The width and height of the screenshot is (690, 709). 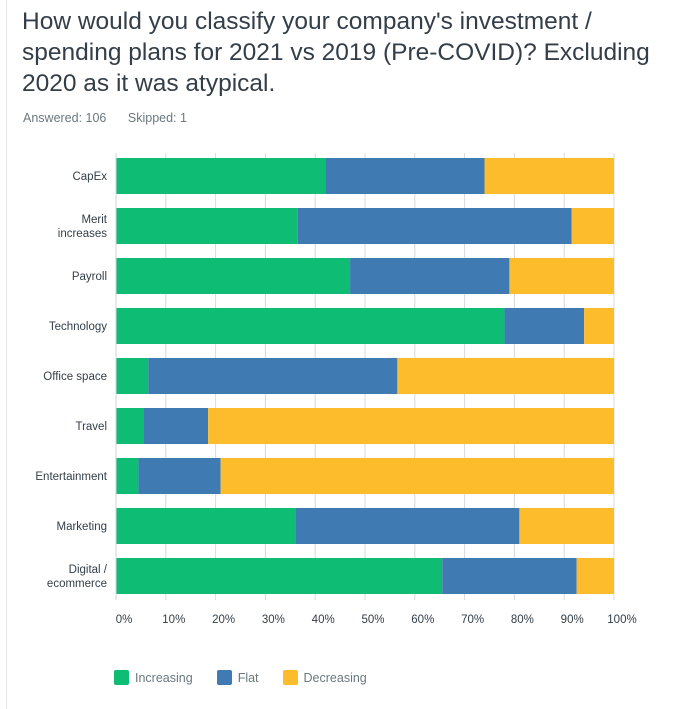 I want to click on x-tick-label: 0%, so click(x=124, y=620).